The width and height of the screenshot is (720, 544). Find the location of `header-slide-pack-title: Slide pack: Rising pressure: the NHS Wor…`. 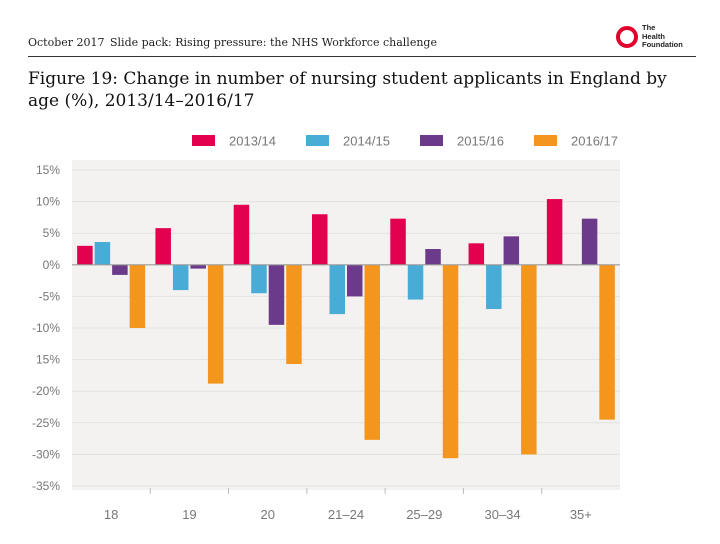

header-slide-pack-title: Slide pack: Rising pressure: the NHS Wor… is located at coordinates (273, 42).